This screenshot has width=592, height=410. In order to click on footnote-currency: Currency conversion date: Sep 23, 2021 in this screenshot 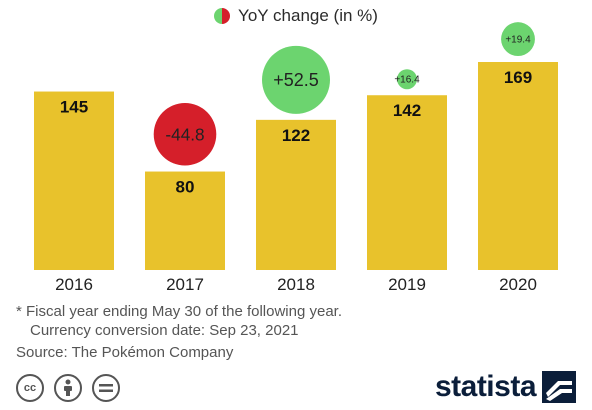, I will do `click(164, 330)`.